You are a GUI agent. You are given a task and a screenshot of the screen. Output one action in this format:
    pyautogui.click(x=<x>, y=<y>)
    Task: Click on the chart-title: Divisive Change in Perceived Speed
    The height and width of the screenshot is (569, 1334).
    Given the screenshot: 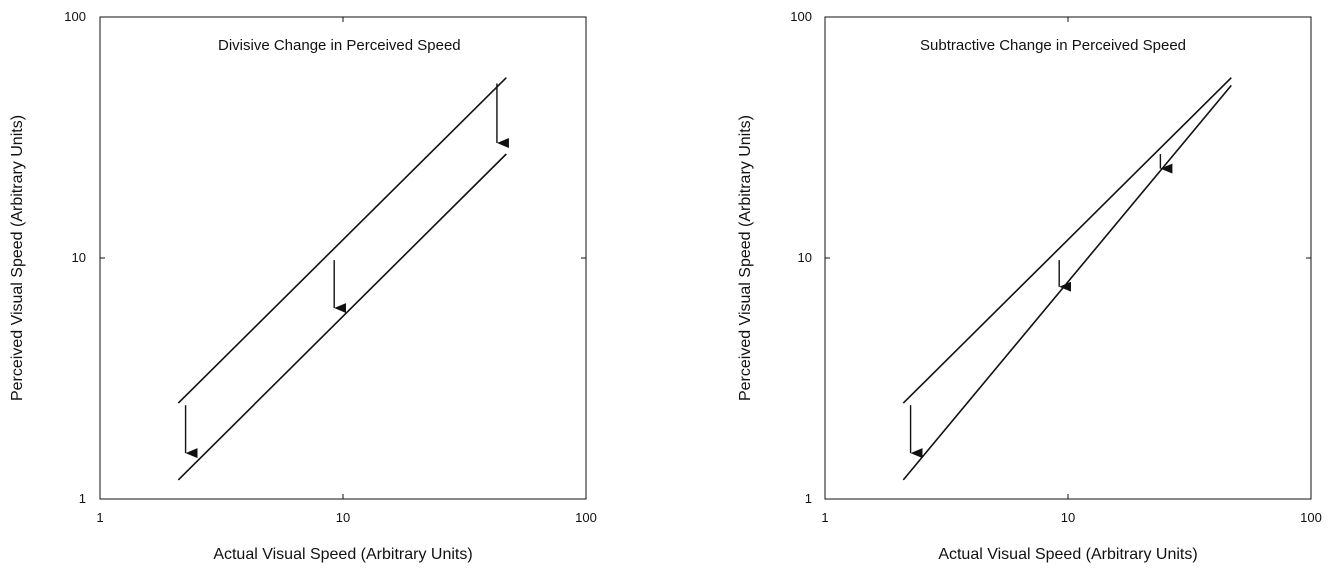 What is the action you would take?
    pyautogui.click(x=339, y=45)
    